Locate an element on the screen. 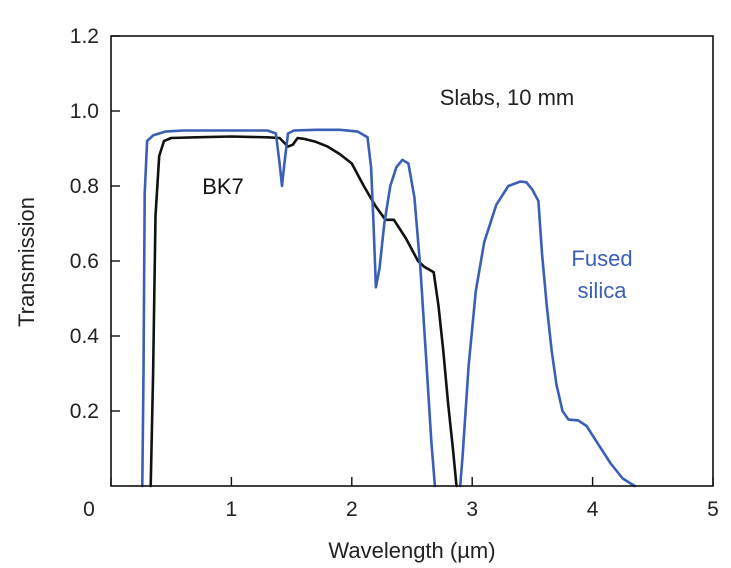  x-tick-label: 2 is located at coordinates (352, 509).